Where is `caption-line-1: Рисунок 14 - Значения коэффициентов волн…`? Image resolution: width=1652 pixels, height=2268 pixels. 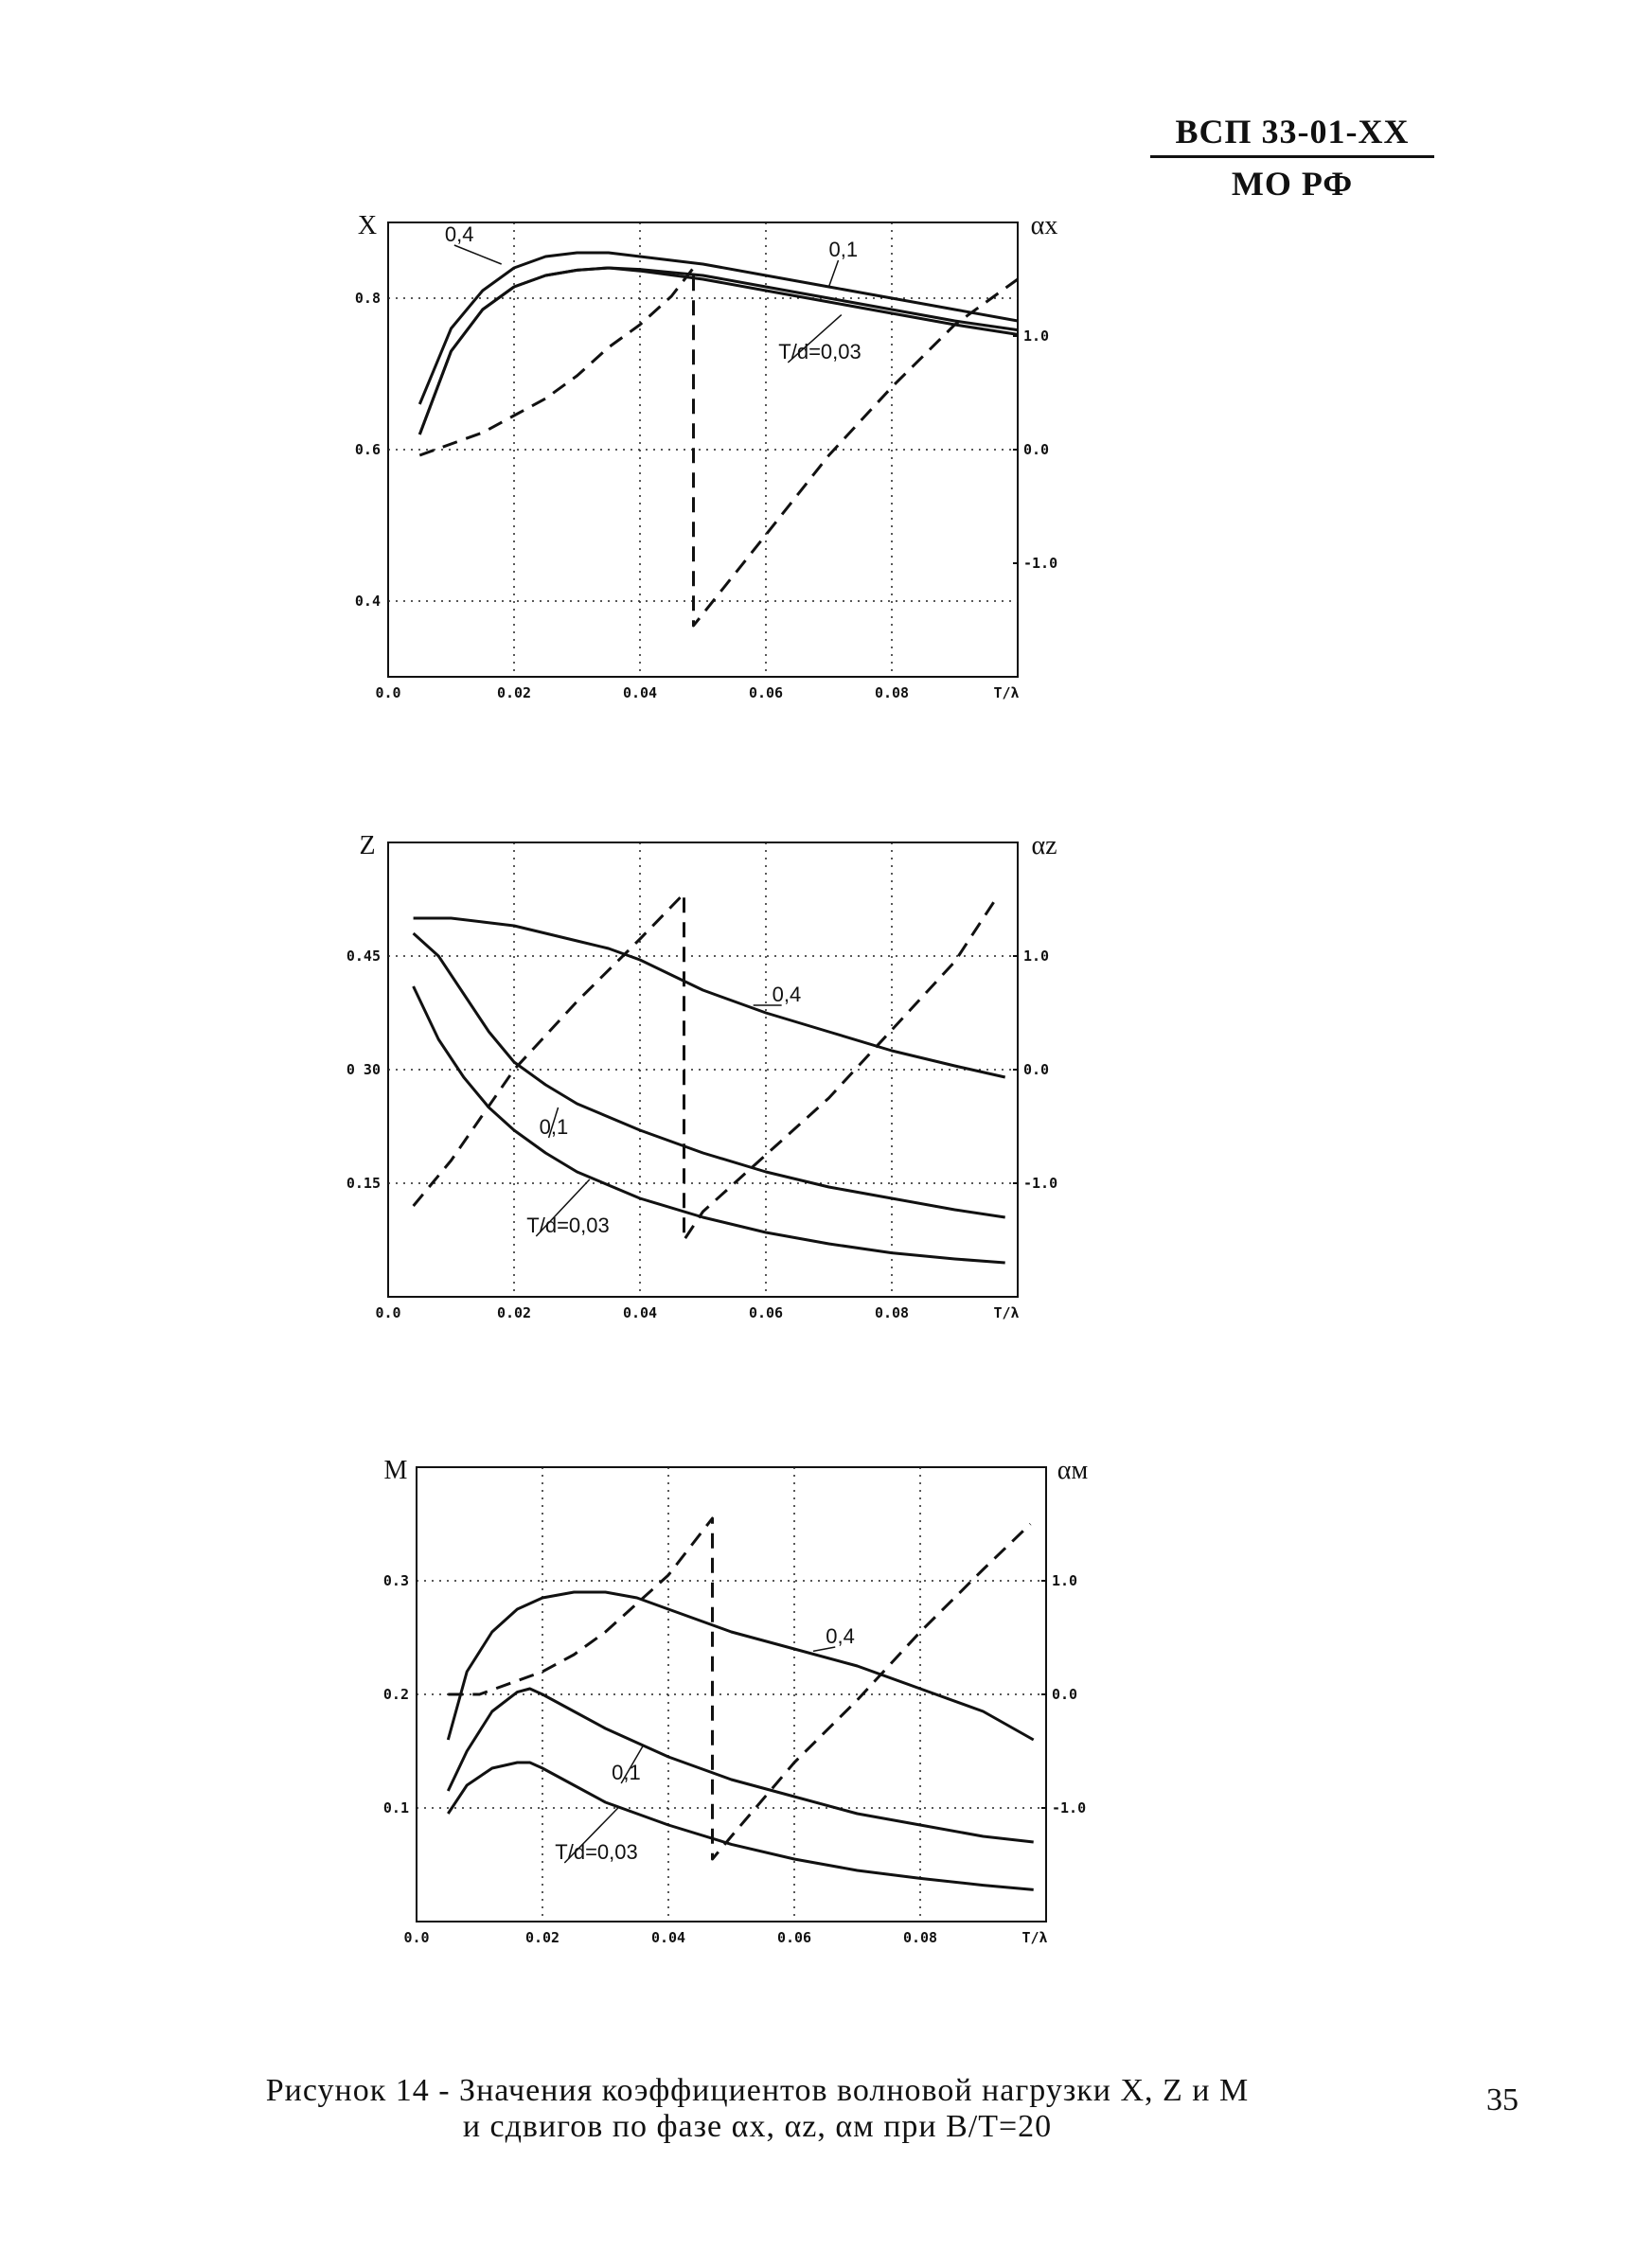
caption-line-1: Рисунок 14 - Значения коэффициентов волн… is located at coordinates (757, 2090).